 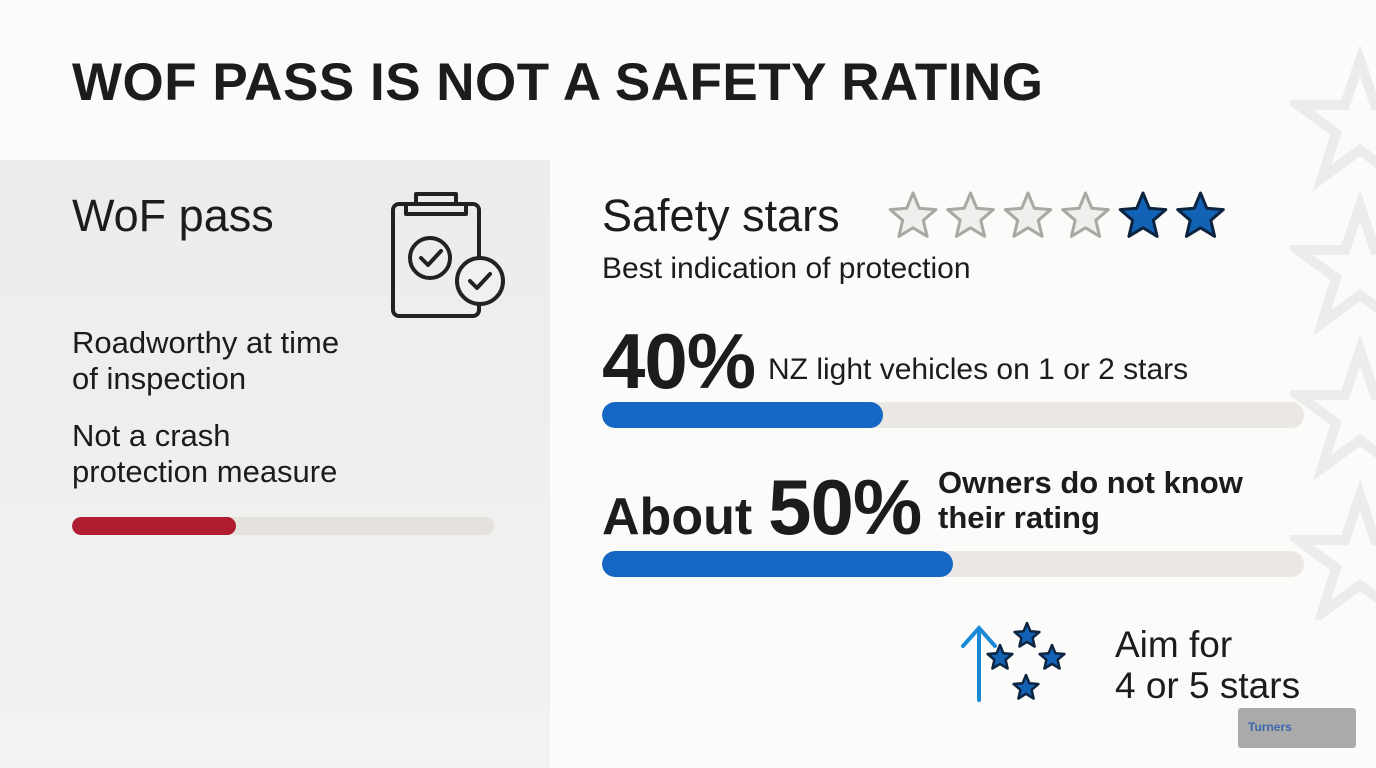 I want to click on left-point-line: of inspection, so click(x=159, y=378).